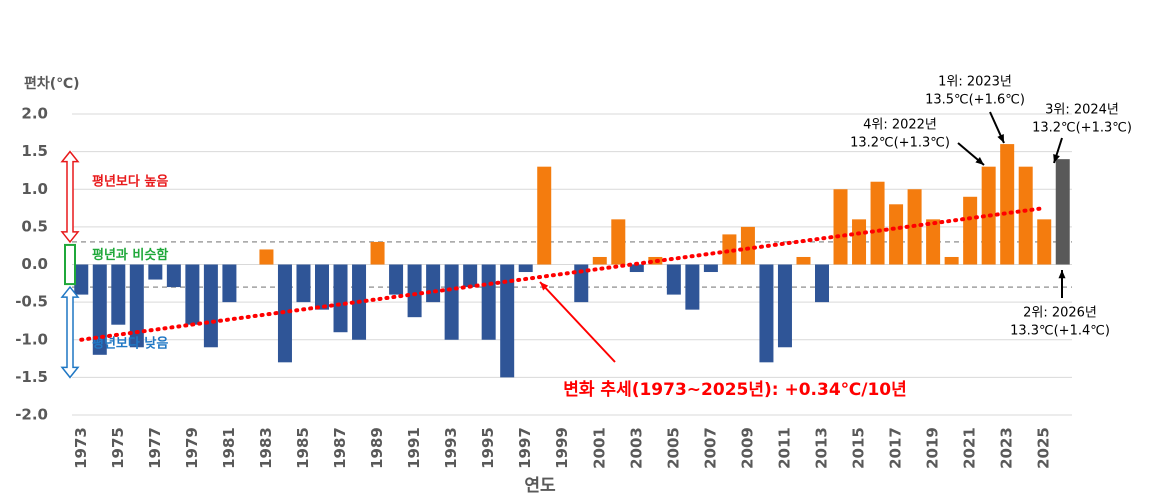 Image resolution: width=1152 pixels, height=504 pixels. What do you see at coordinates (451, 448) in the screenshot?
I see `x-tick-label: 1993` at bounding box center [451, 448].